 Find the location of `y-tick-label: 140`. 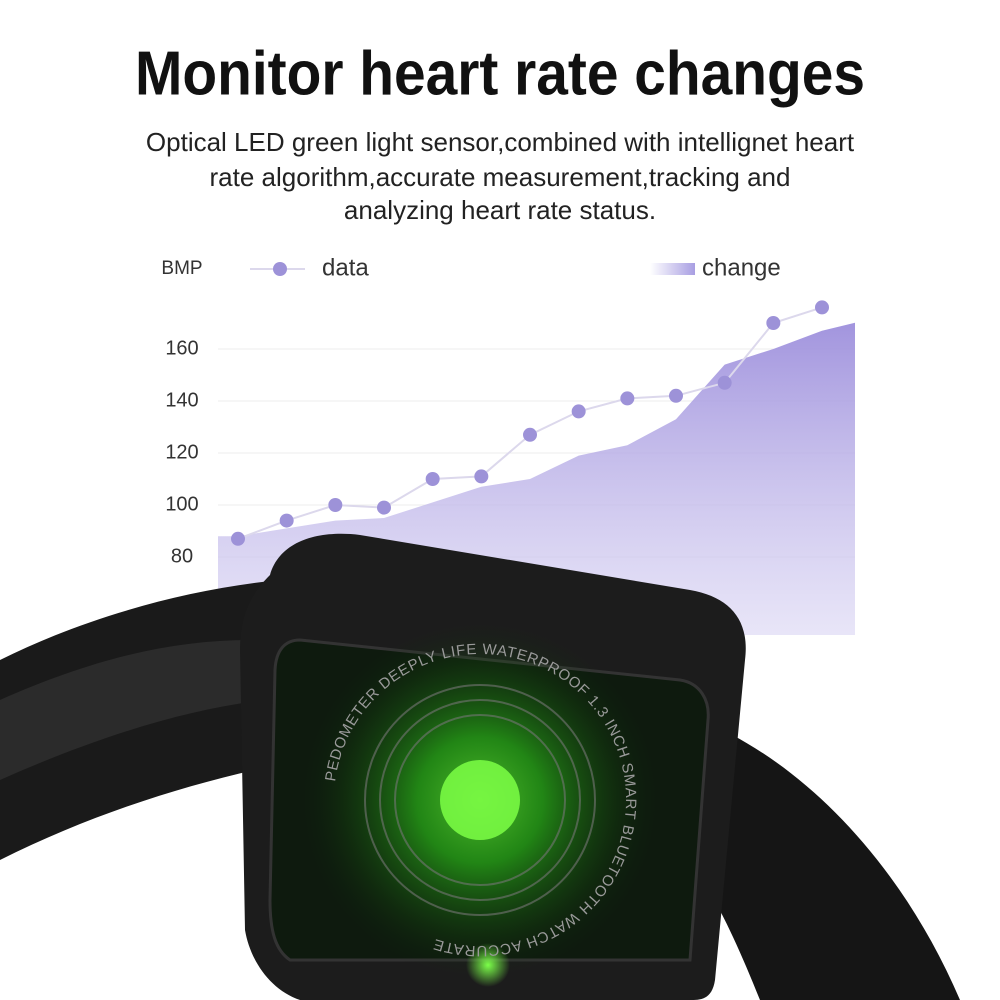

y-tick-label: 140 is located at coordinates (181, 400).